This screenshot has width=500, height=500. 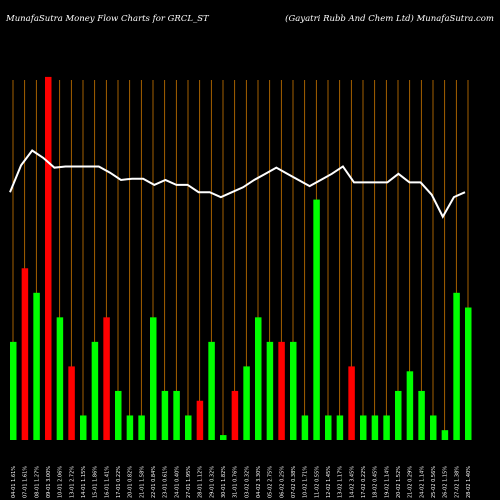 What do you see at coordinates (212, 482) in the screenshot?
I see `x-tick-label: 29-01 0.32%` at bounding box center [212, 482].